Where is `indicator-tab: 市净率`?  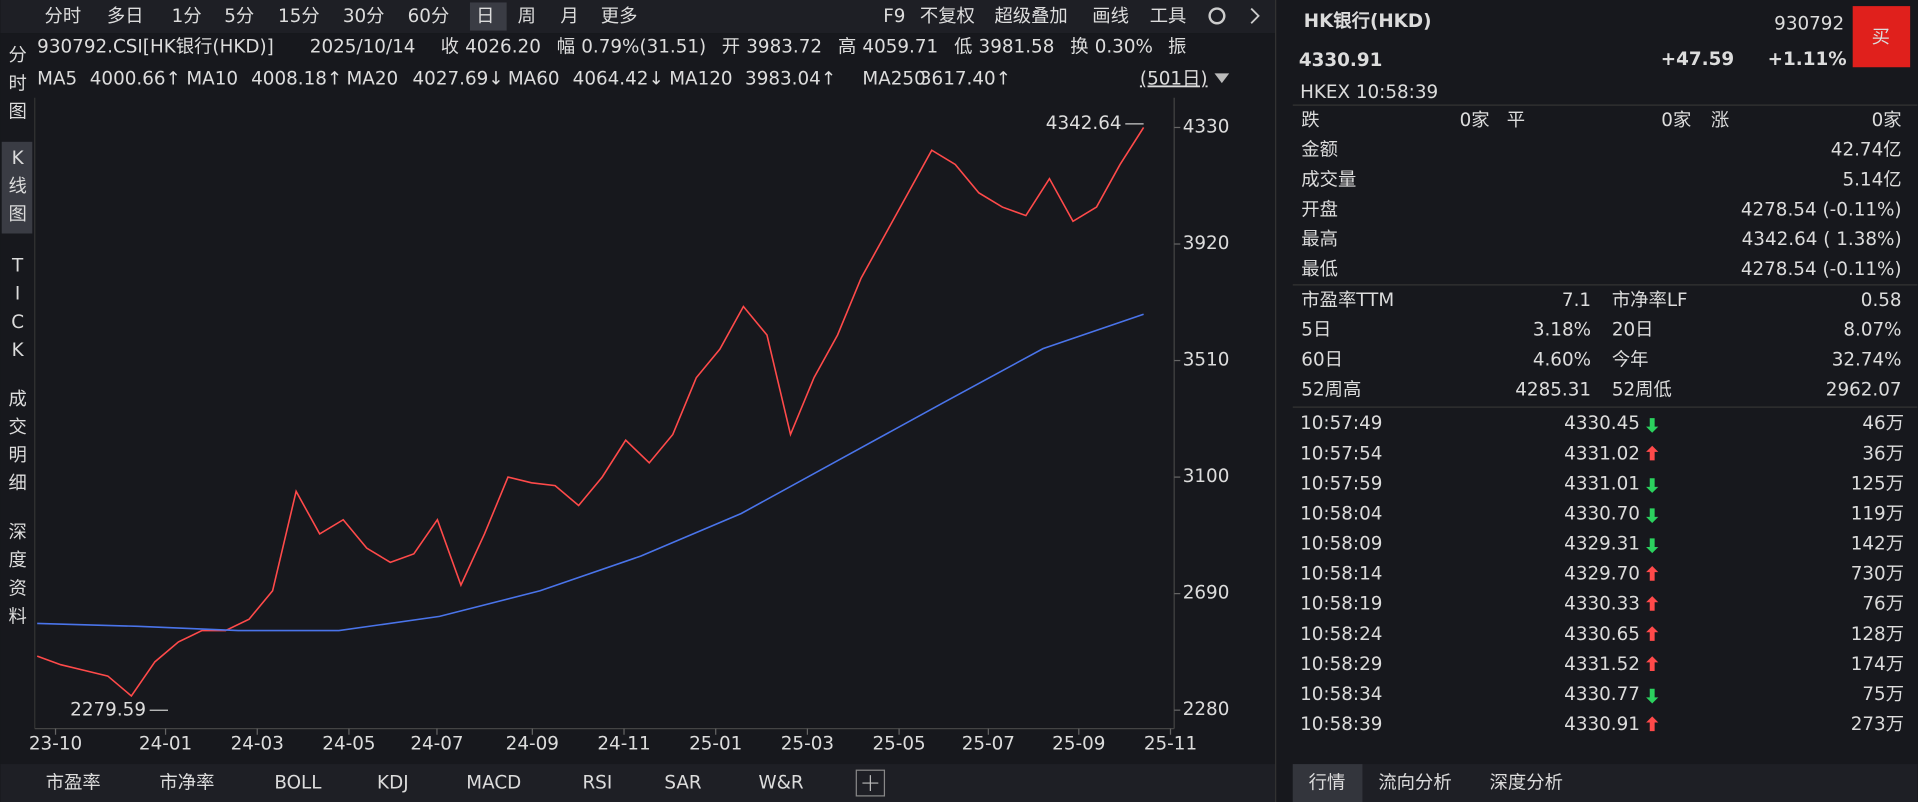 indicator-tab: 市净率 is located at coordinates (186, 783).